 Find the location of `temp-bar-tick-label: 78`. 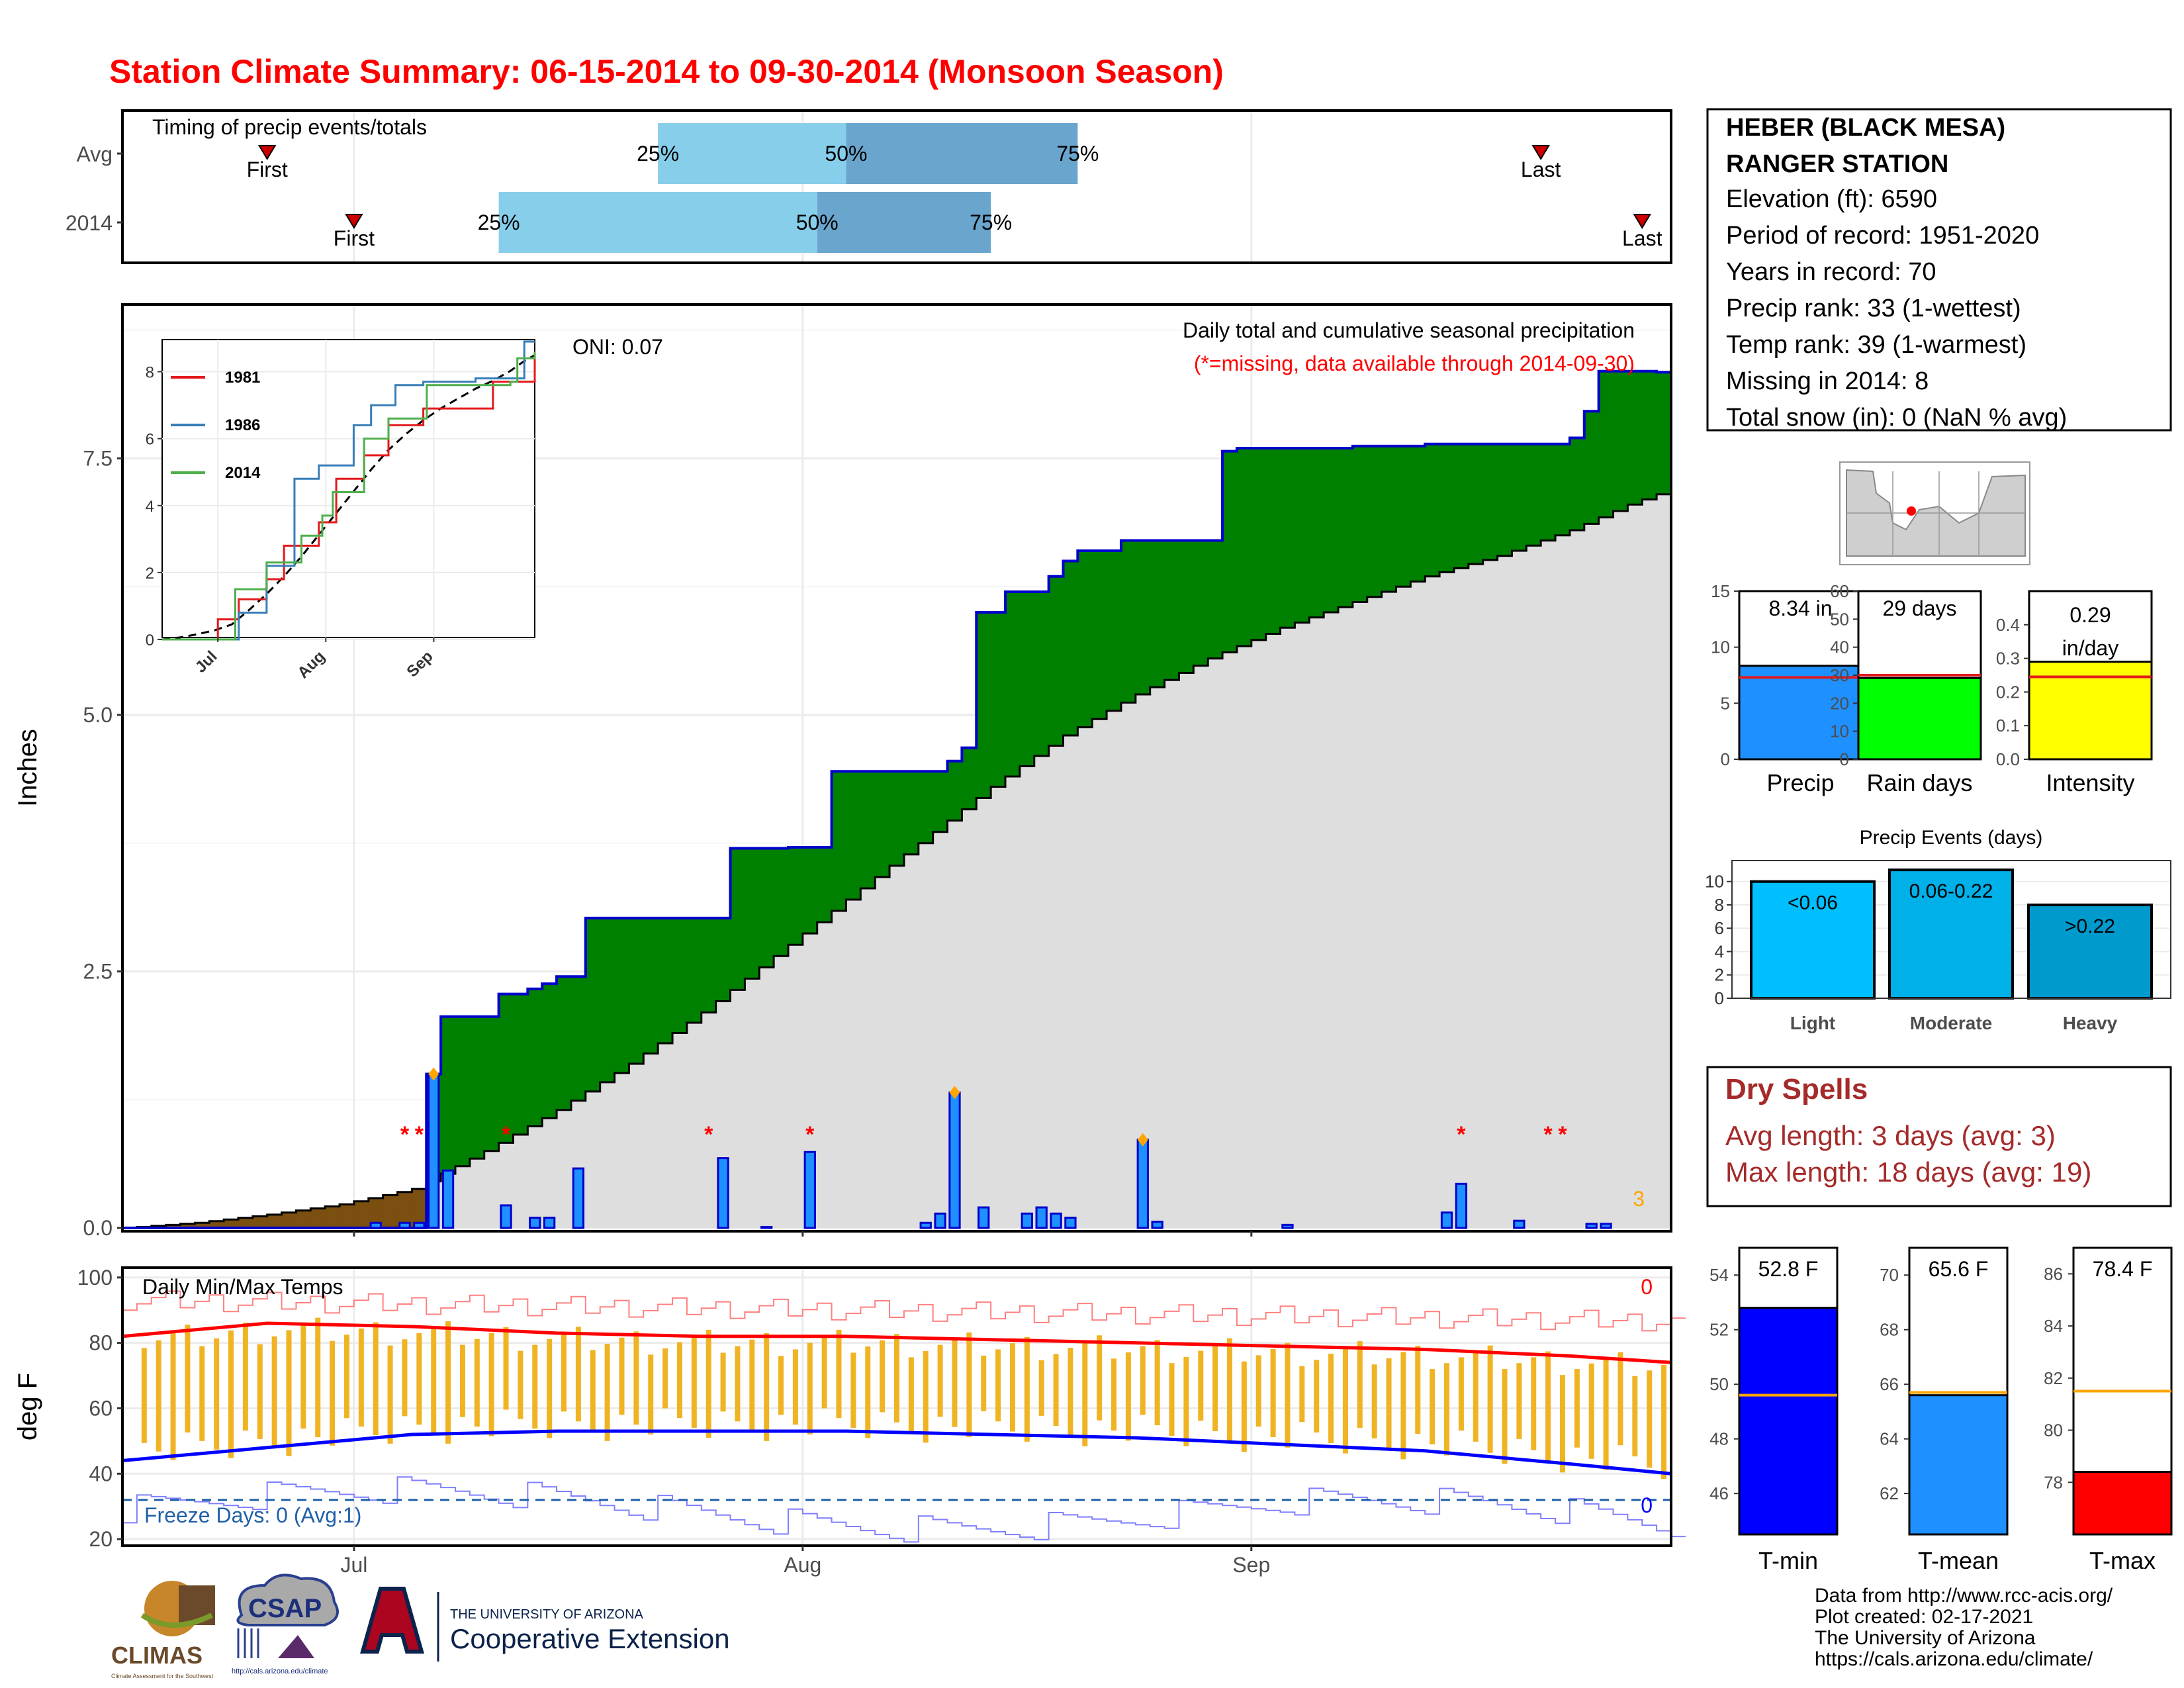

temp-bar-tick-label: 78 is located at coordinates (2053, 1482).